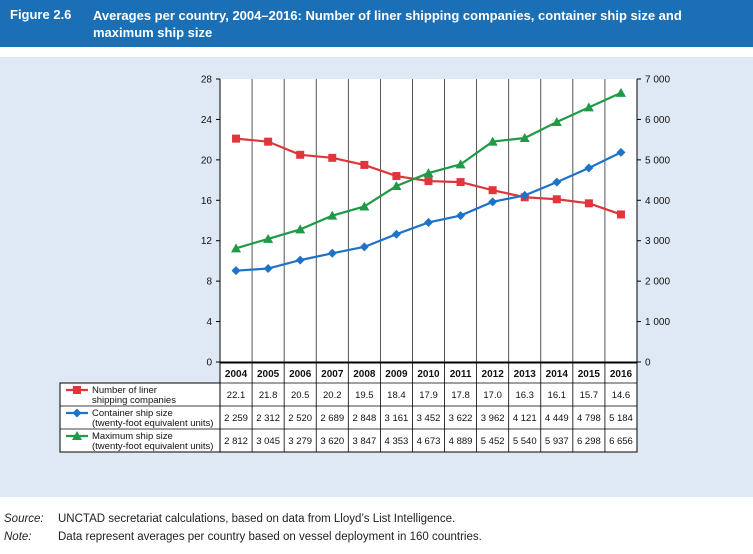 The image size is (753, 554). I want to click on data-label: 17.9, so click(428, 395).